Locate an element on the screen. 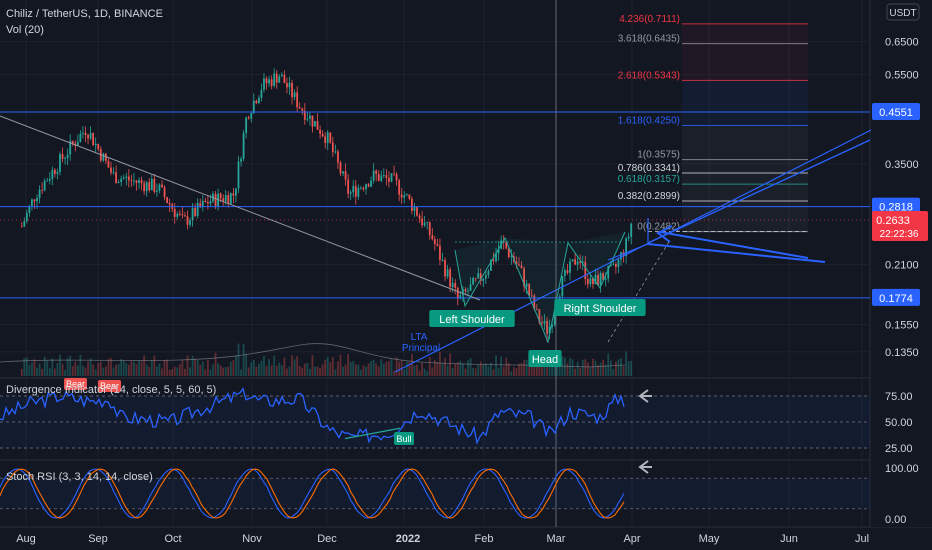 The width and height of the screenshot is (932, 550). price-tick-label: 0.2100 is located at coordinates (902, 266).